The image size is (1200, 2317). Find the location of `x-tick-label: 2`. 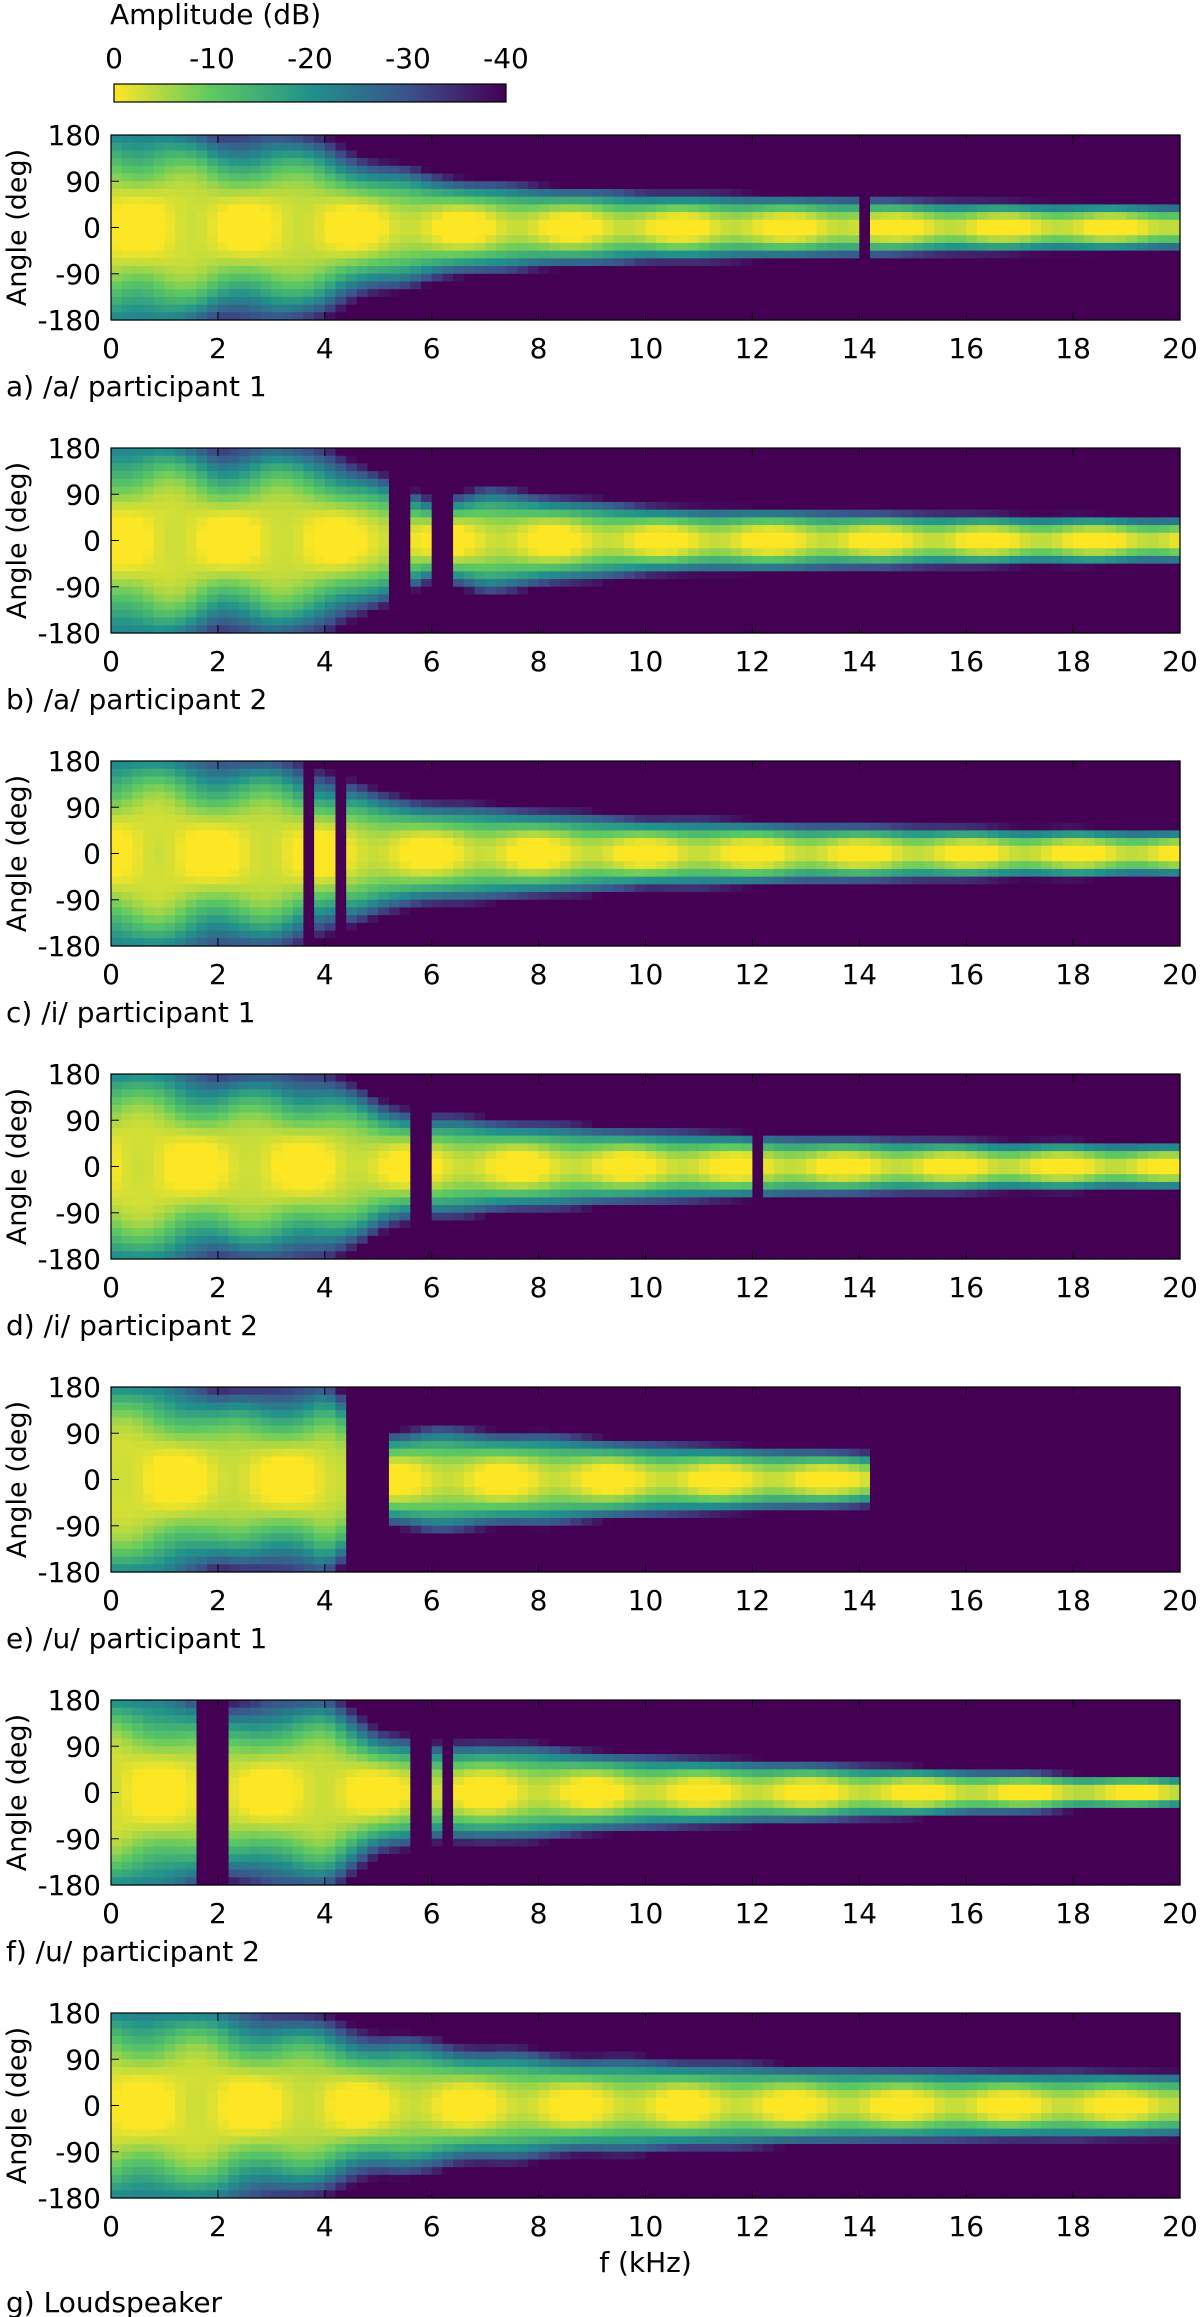

x-tick-label: 2 is located at coordinates (218, 348).